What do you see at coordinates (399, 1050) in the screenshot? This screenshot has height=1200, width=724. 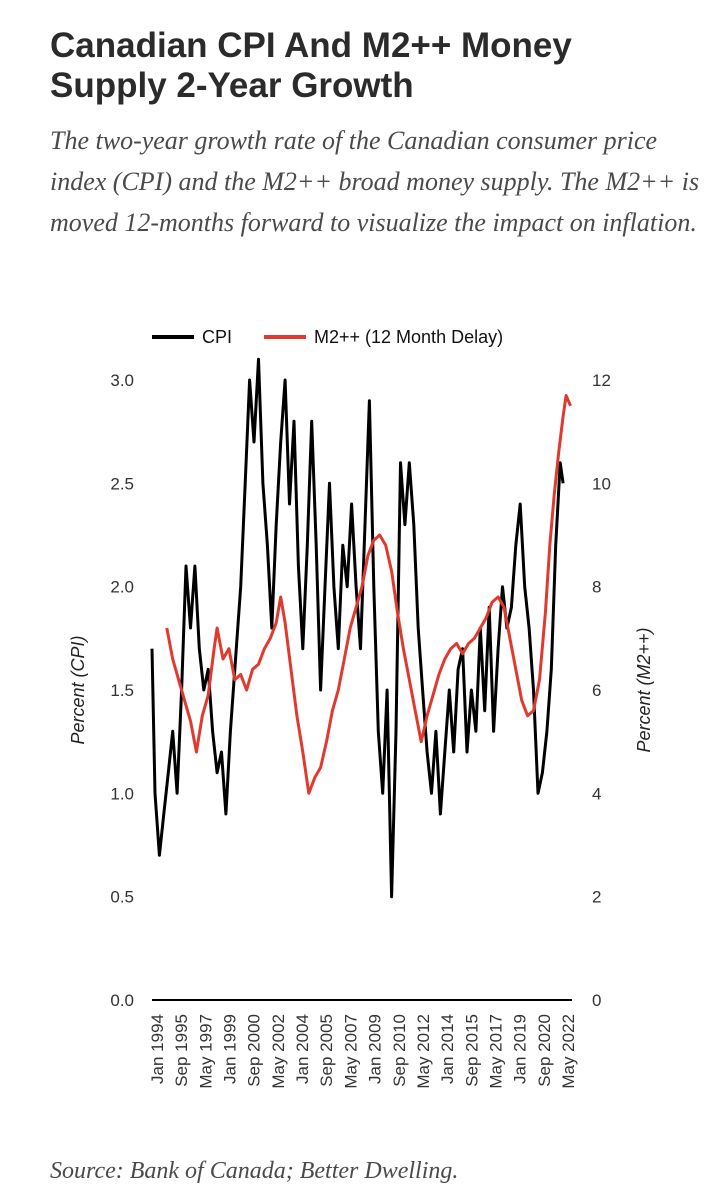 I see `x-tick-label: Sep 2010` at bounding box center [399, 1050].